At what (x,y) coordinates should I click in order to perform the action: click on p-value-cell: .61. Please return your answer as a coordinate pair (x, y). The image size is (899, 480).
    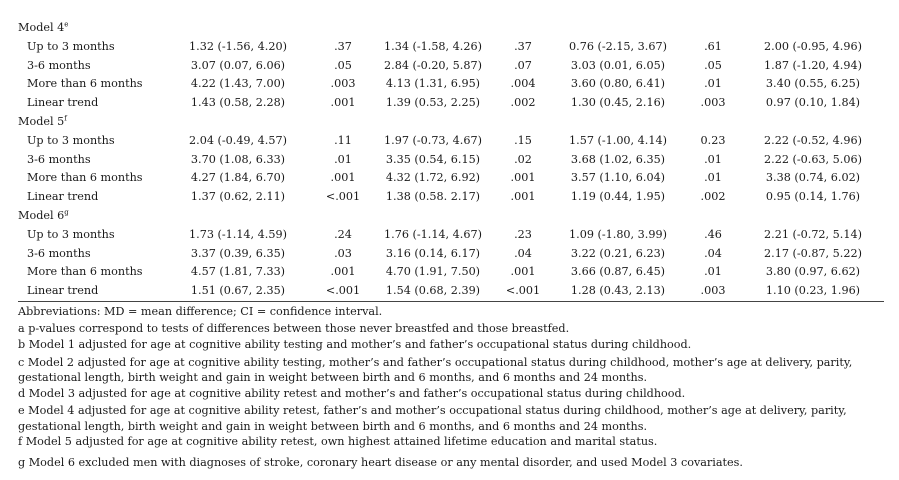
    Looking at the image, I should click on (713, 46).